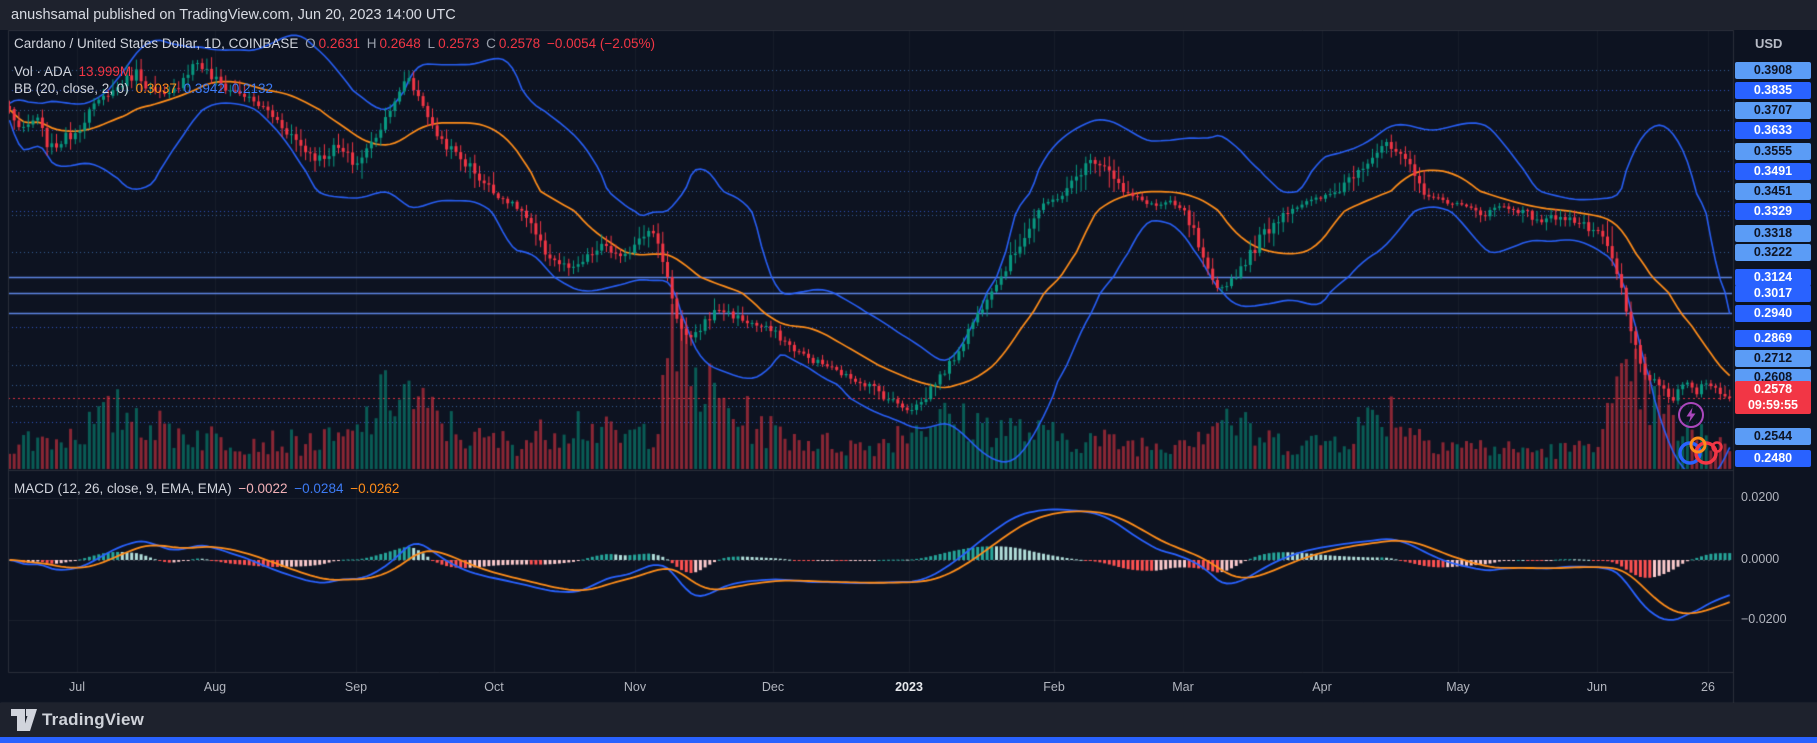 The width and height of the screenshot is (1817, 743). What do you see at coordinates (1769, 43) in the screenshot?
I see `price-axis-currency: USD` at bounding box center [1769, 43].